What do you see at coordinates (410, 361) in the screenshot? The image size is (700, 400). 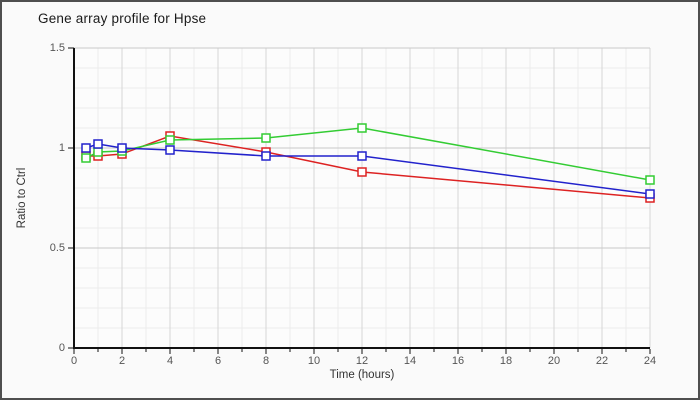 I see `x-tick-label: 14` at bounding box center [410, 361].